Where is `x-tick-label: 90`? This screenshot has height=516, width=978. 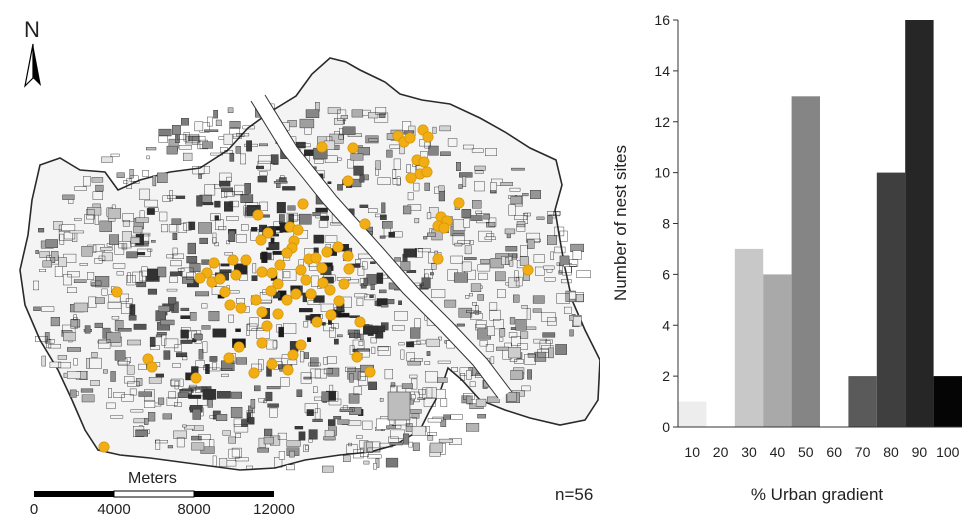
x-tick-label: 90 is located at coordinates (920, 452).